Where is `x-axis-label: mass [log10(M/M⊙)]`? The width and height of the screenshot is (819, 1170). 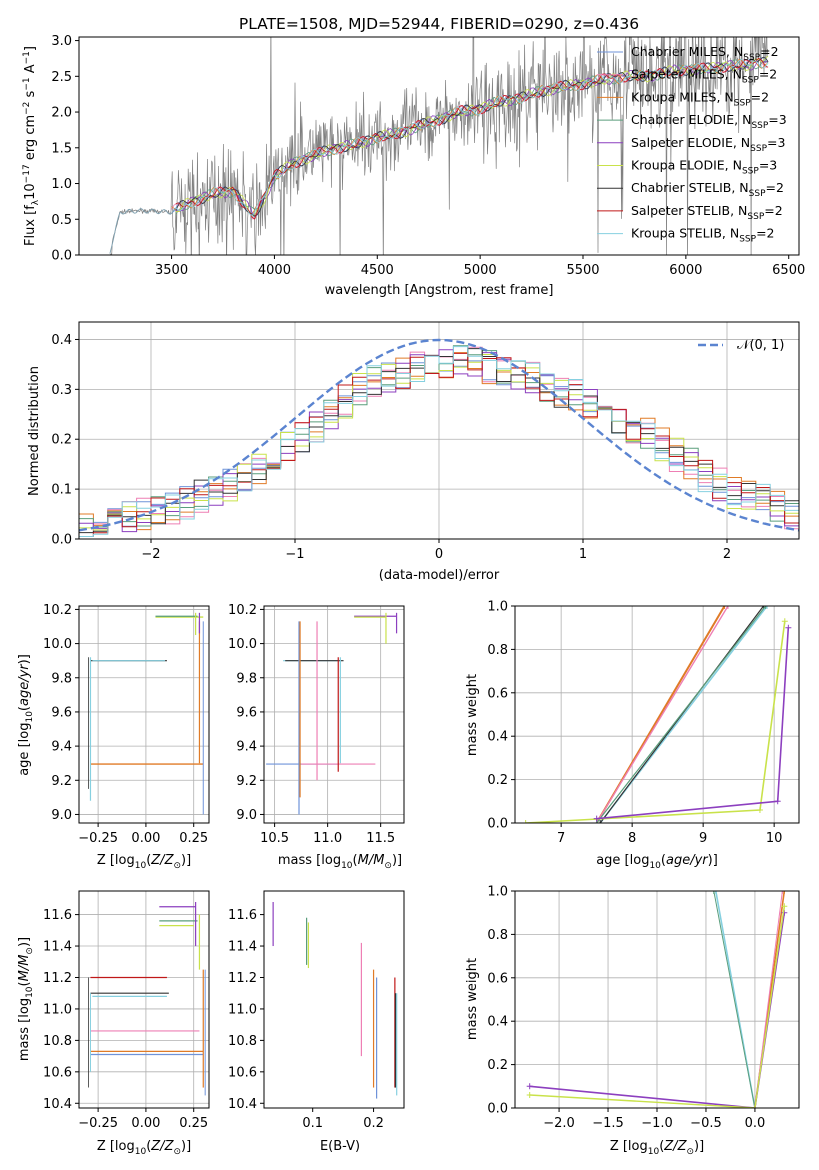
x-axis-label: mass [log10(M/M⊙)] is located at coordinates (340, 862).